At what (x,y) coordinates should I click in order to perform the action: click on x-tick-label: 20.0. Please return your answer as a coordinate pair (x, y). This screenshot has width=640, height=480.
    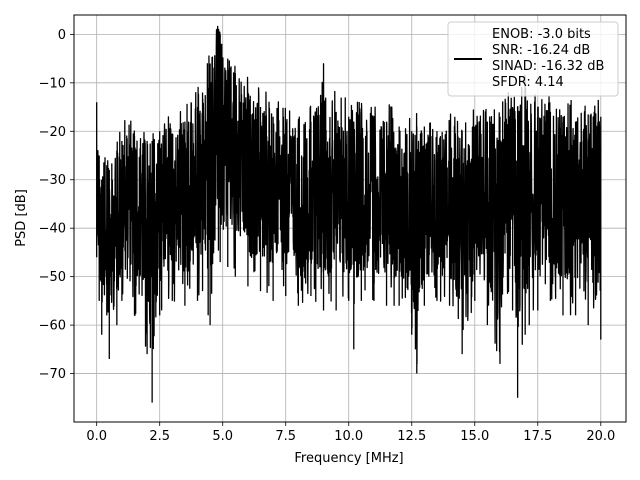
    Looking at the image, I should click on (600, 436).